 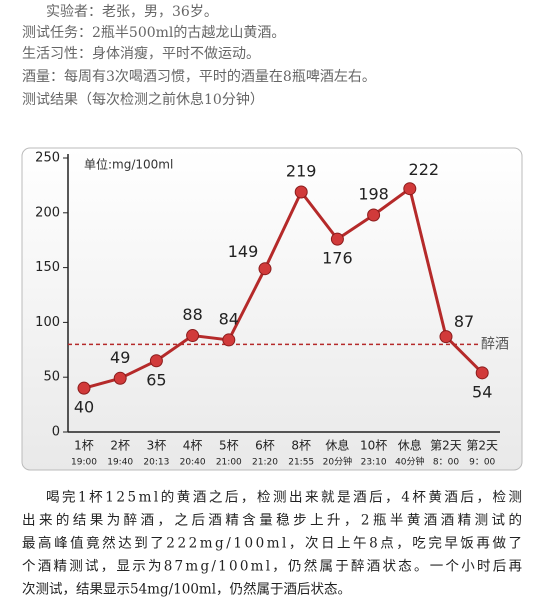 What do you see at coordinates (192, 314) in the screenshot?
I see `value-label: 88` at bounding box center [192, 314].